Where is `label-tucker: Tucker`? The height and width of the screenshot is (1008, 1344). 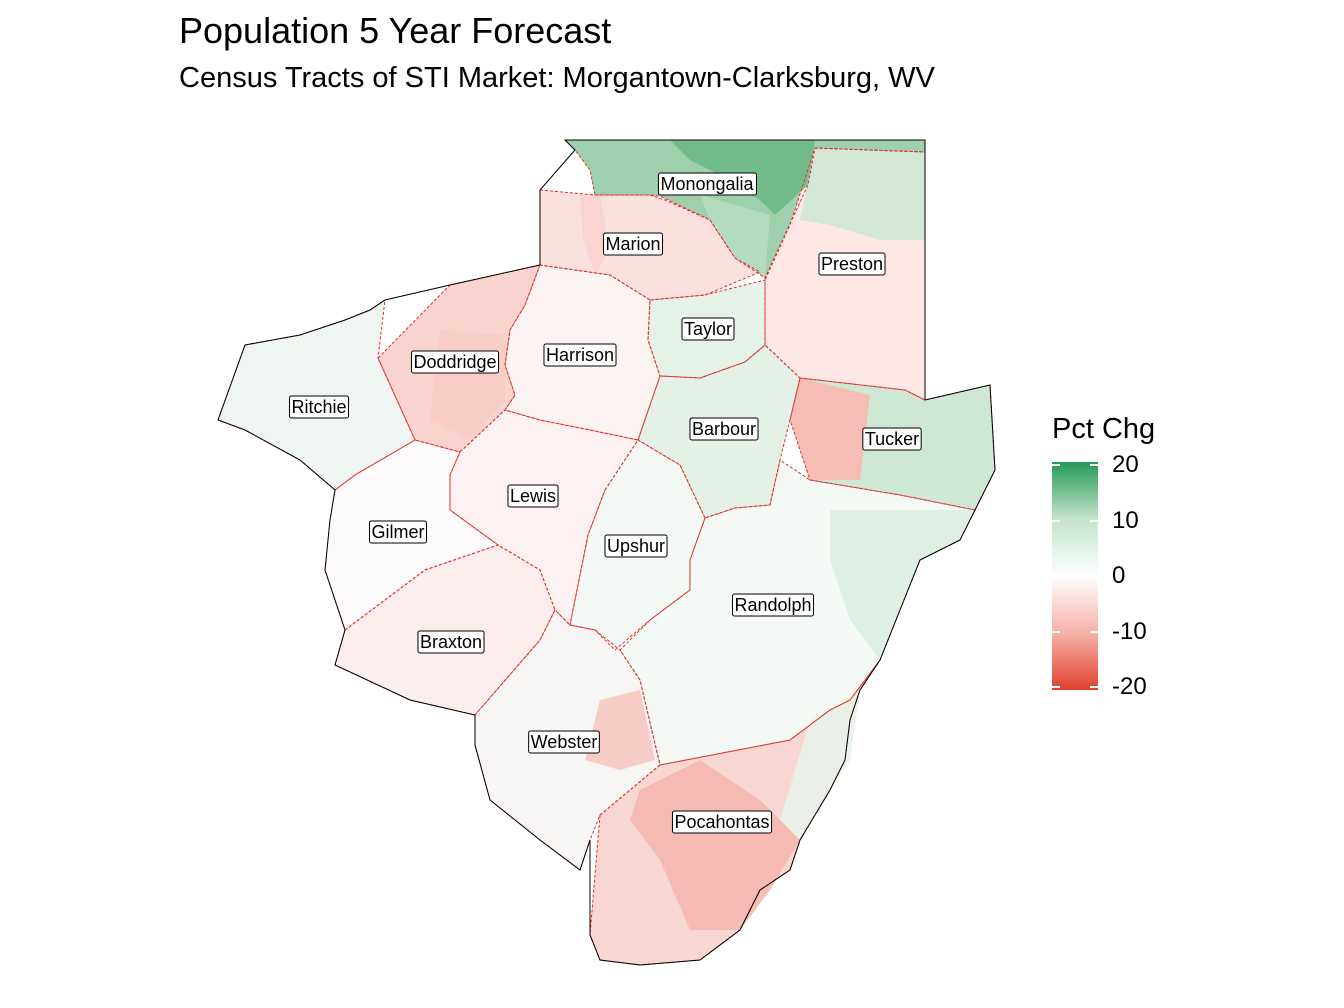 label-tucker: Tucker is located at coordinates (892, 439).